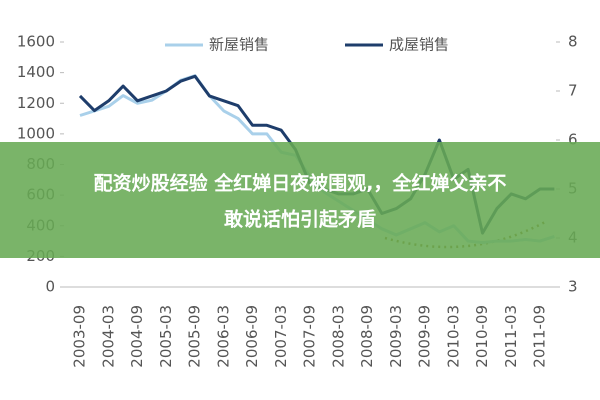 The image size is (600, 400). I want to click on x-tick-label: 2010-03, so click(453, 336).